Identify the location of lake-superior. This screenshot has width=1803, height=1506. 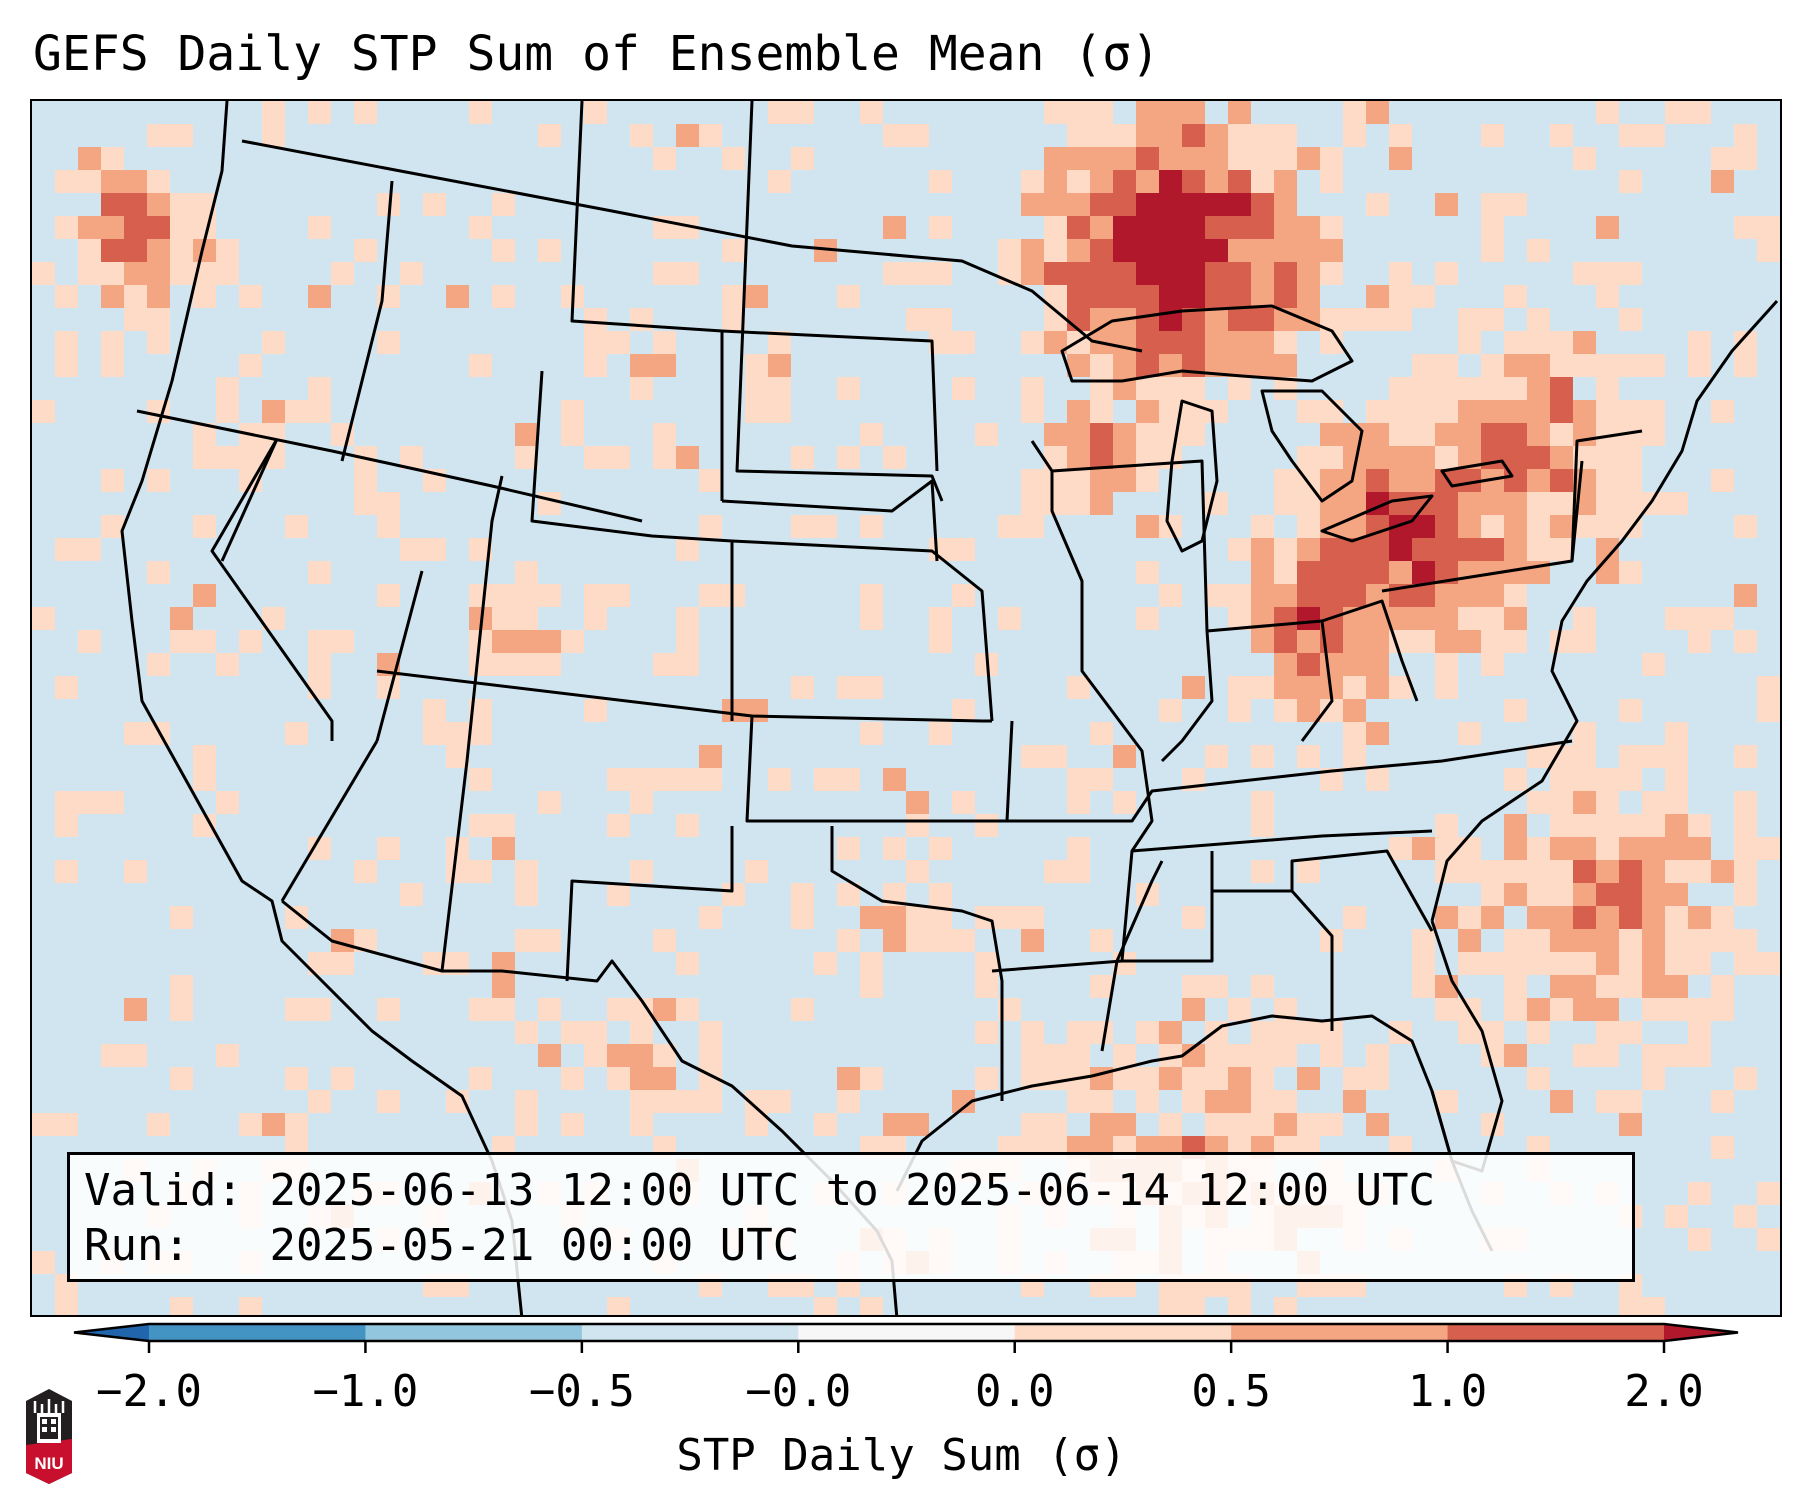
(1207, 343).